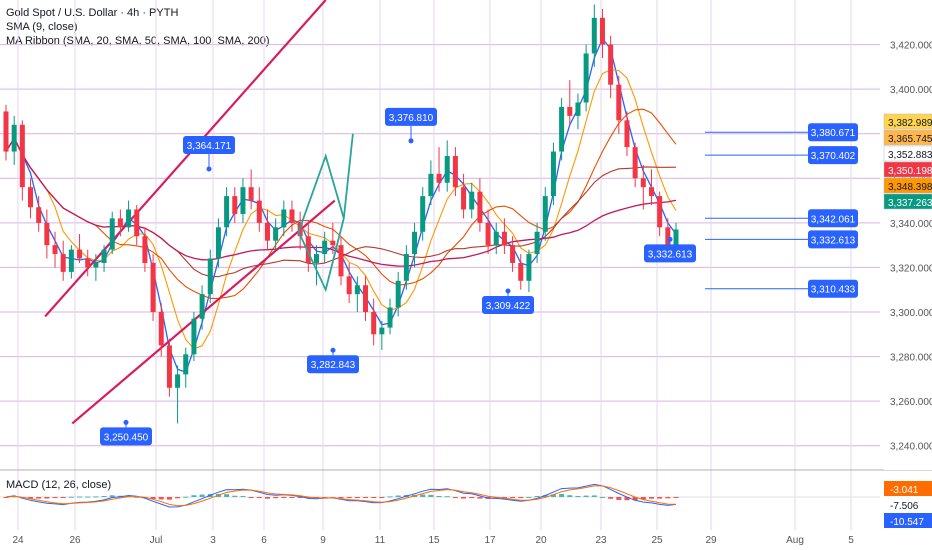 The width and height of the screenshot is (932, 550). I want to click on macd-badge, so click(908, 520).